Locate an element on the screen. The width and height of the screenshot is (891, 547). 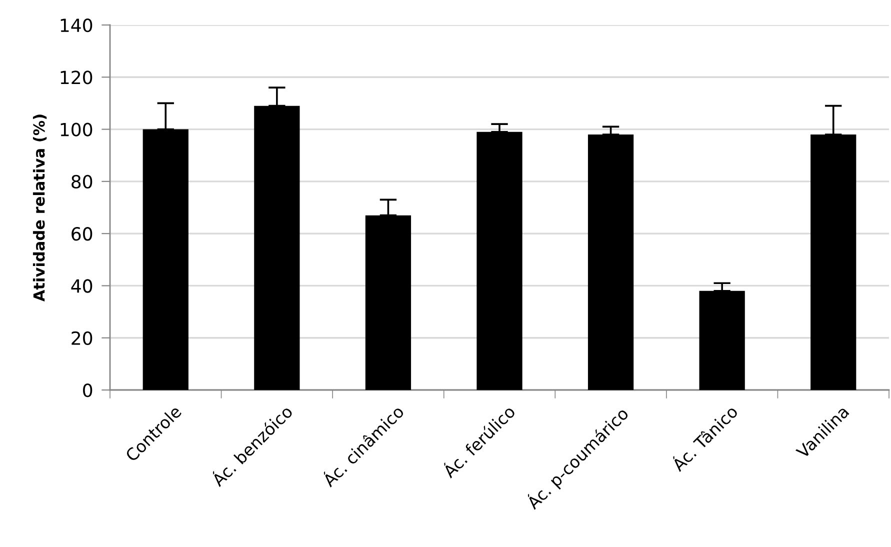
y-tick-label: 100 is located at coordinates (76, 129).